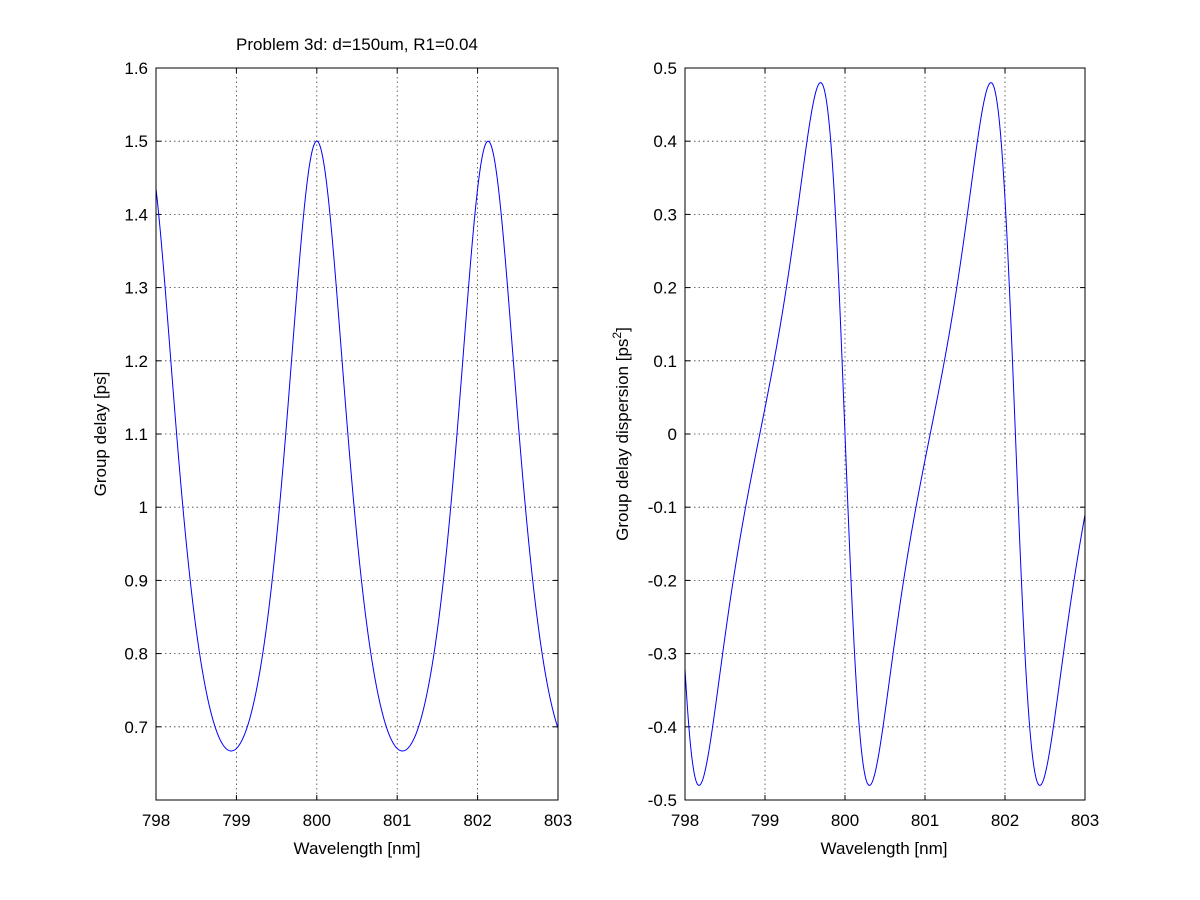 Image resolution: width=1200 pixels, height=900 pixels. Describe the element at coordinates (617, 335) in the screenshot. I see `right-ylabel-sup: 2` at that location.